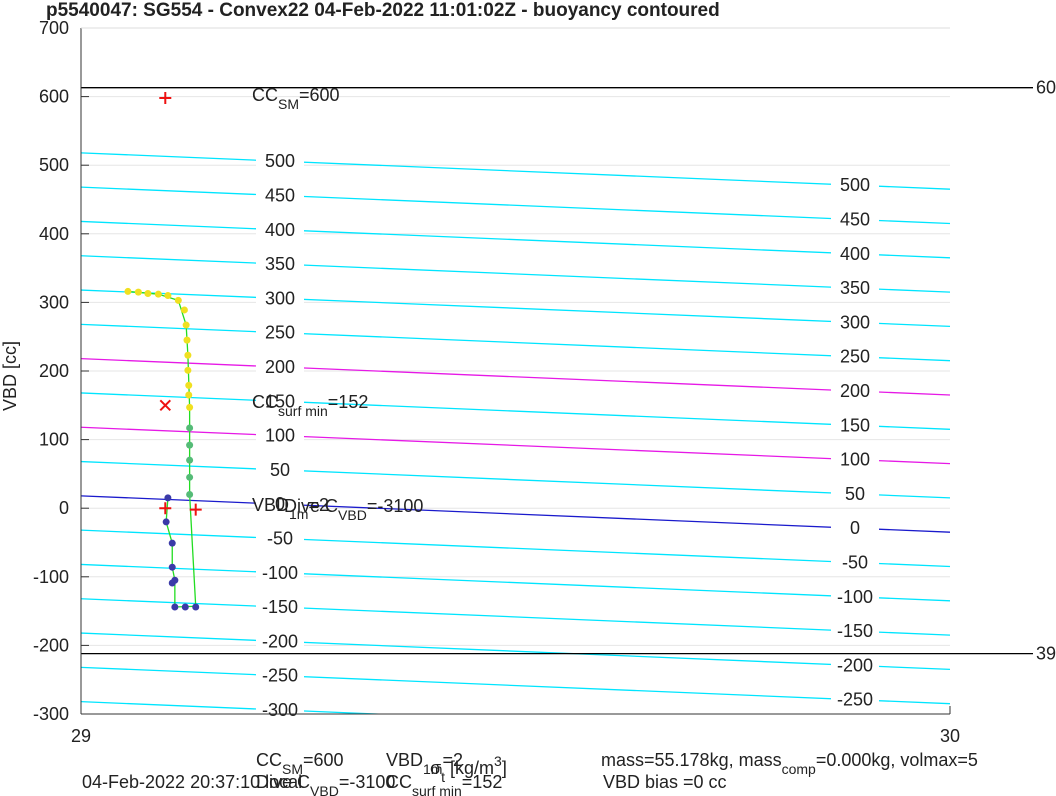 Image resolution: width=1056 pixels, height=796 pixels. Describe the element at coordinates (504, 768) in the screenshot. I see `text-part: ]` at that location.